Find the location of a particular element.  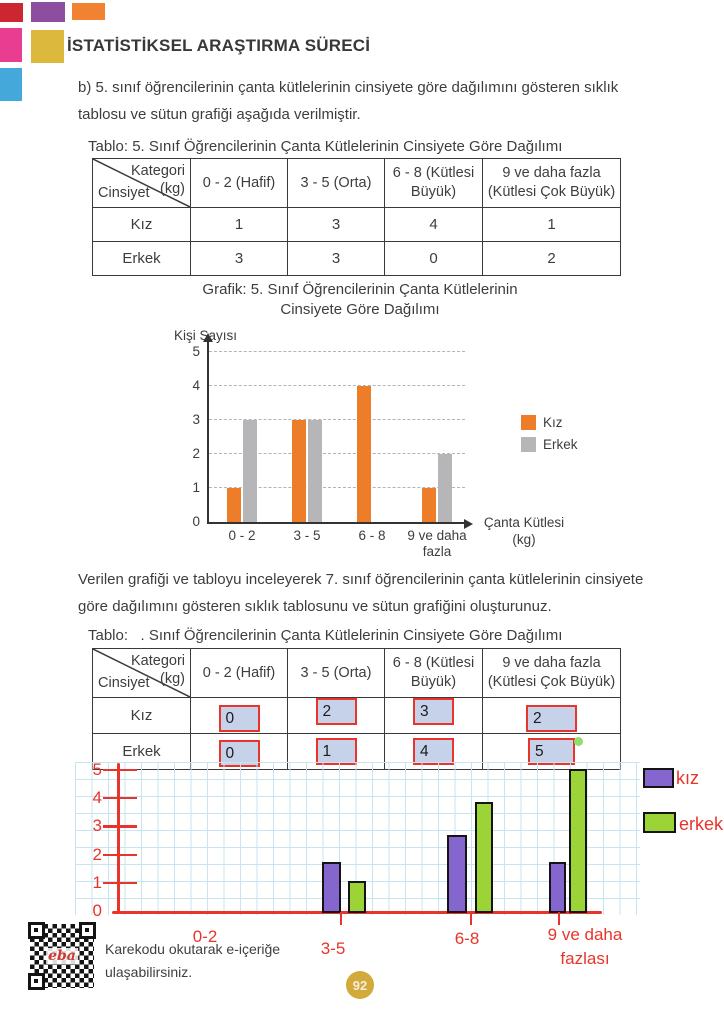

legend-kiz-swatch is located at coordinates (658, 778).